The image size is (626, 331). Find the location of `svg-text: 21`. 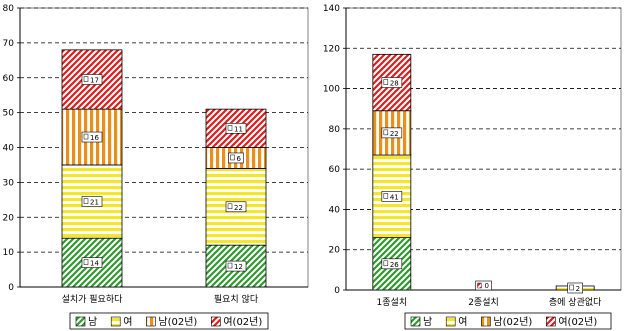

svg-text: 21 is located at coordinates (94, 203).